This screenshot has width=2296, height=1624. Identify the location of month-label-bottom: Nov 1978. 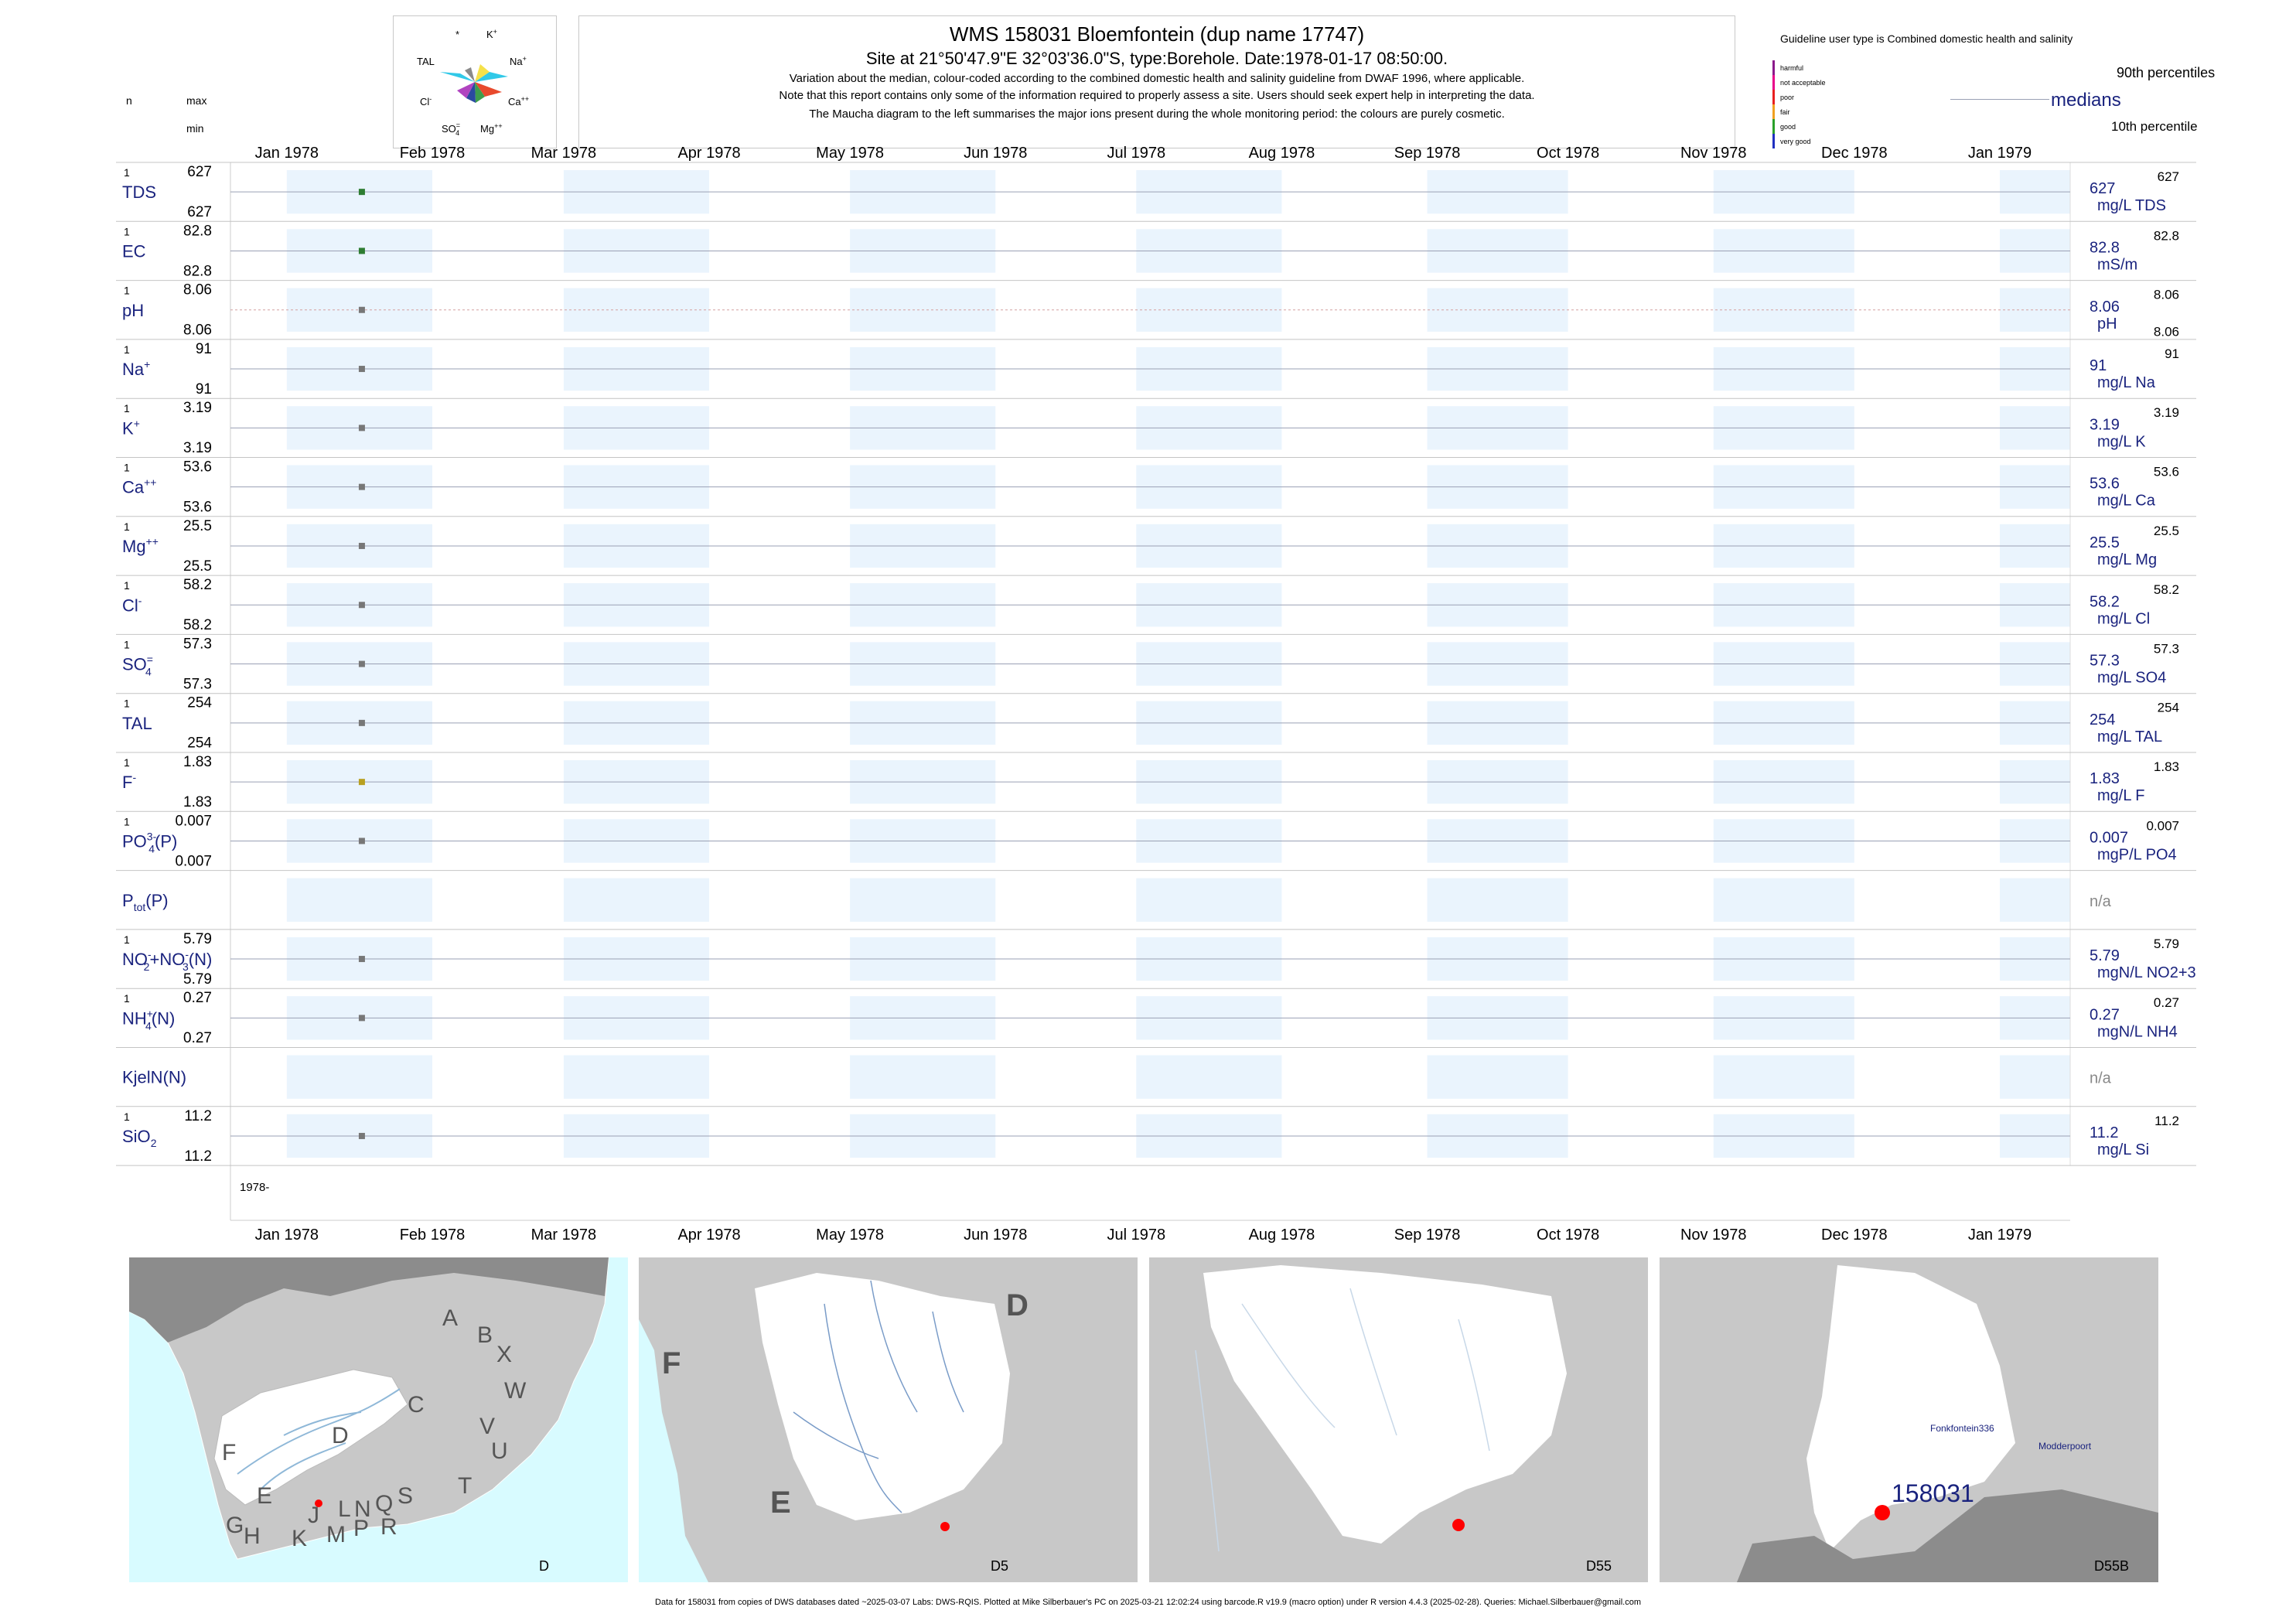
(1713, 1235).